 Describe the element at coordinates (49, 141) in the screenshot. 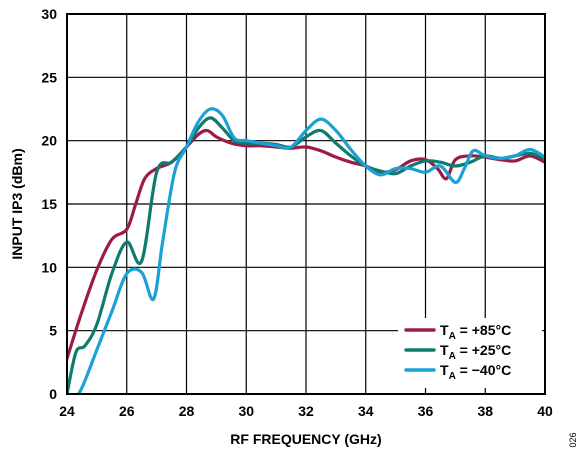

I see `y-tick-label-4: 20` at that location.